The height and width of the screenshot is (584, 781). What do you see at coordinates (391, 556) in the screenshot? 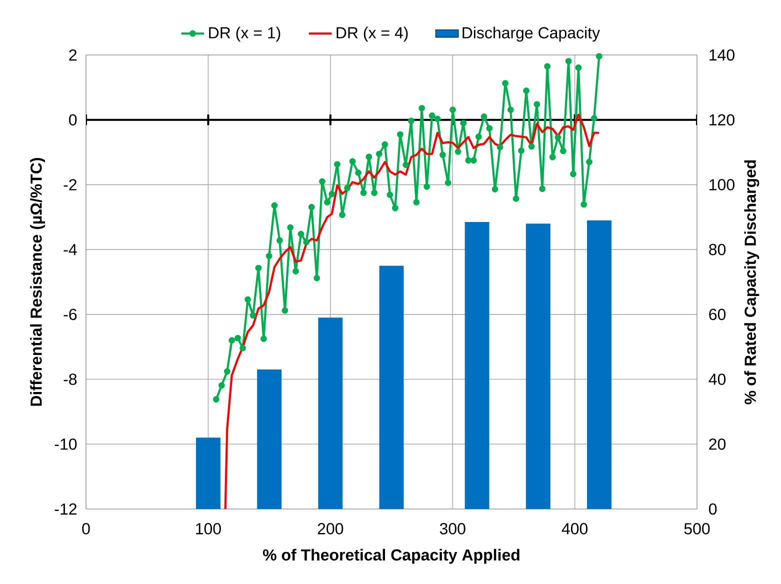
I see `x-axis-title: % of Theoretical Capacity Applied` at bounding box center [391, 556].